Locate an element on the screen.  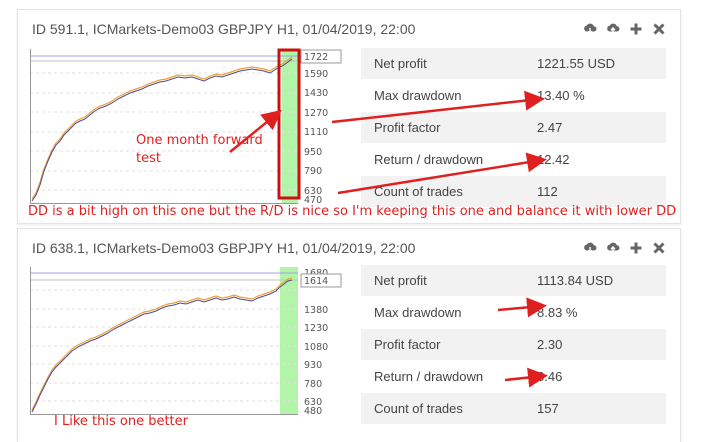
last-value-label: 1614 is located at coordinates (316, 281).